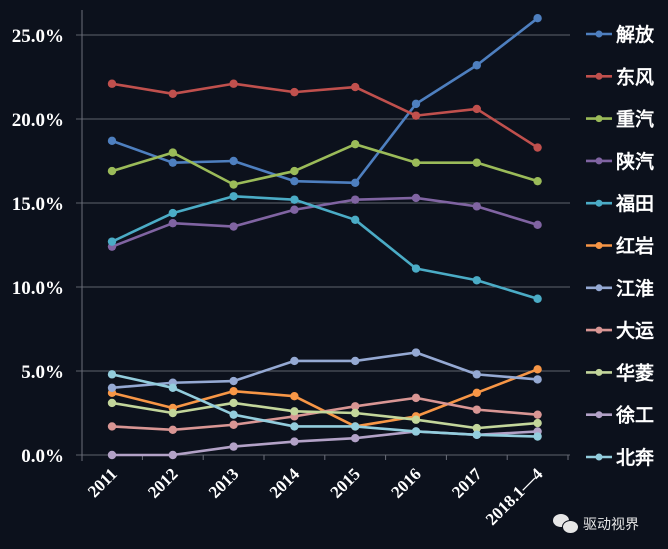 Image resolution: width=668 pixels, height=549 pixels. What do you see at coordinates (635, 34) in the screenshot?
I see `legend-label: 解放` at bounding box center [635, 34].